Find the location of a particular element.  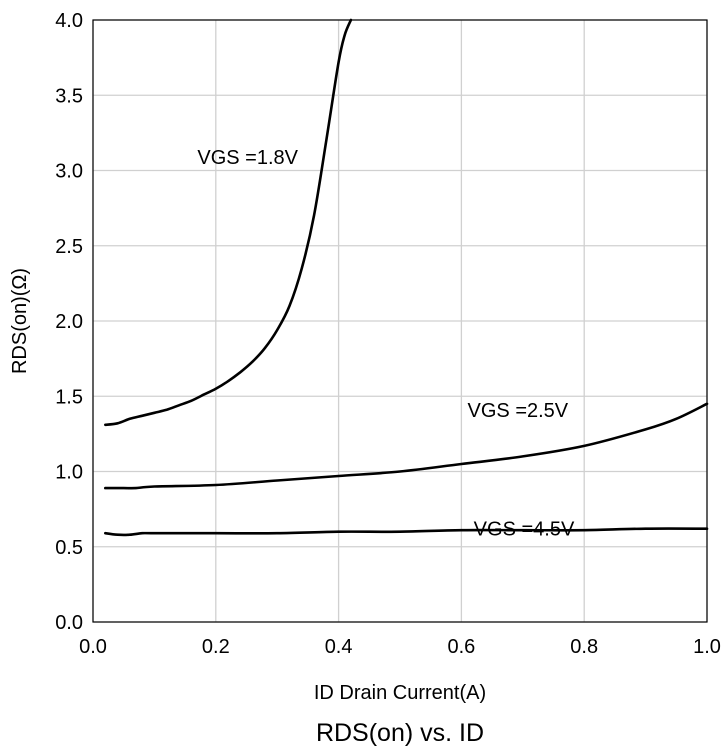

y-axis-ticks: 0.0 0.5 1.0 1.5 2.0 2.5 3.0 3.5 4.0 is located at coordinates (69, 322).